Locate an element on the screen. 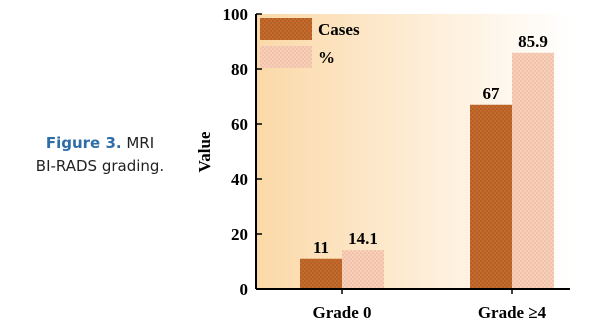 The width and height of the screenshot is (595, 329). legend-label-percent: % is located at coordinates (326, 57).